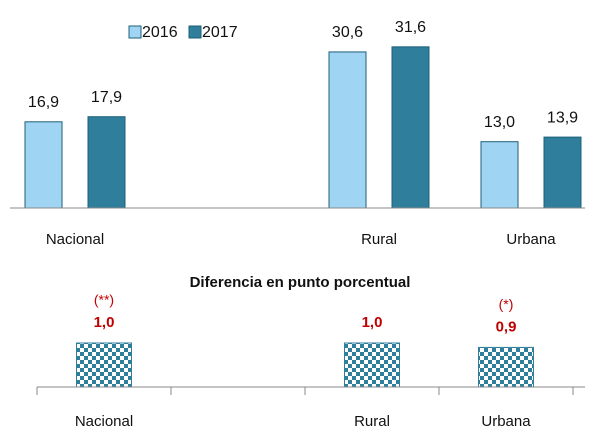 This screenshot has width=591, height=431. I want to click on data-label: 13,9, so click(562, 117).